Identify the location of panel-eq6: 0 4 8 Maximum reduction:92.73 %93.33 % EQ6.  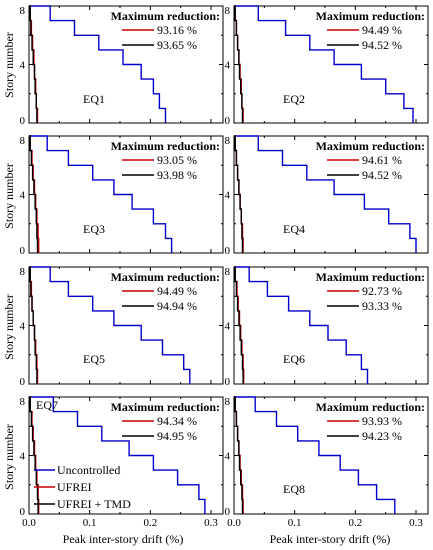
(327, 327).